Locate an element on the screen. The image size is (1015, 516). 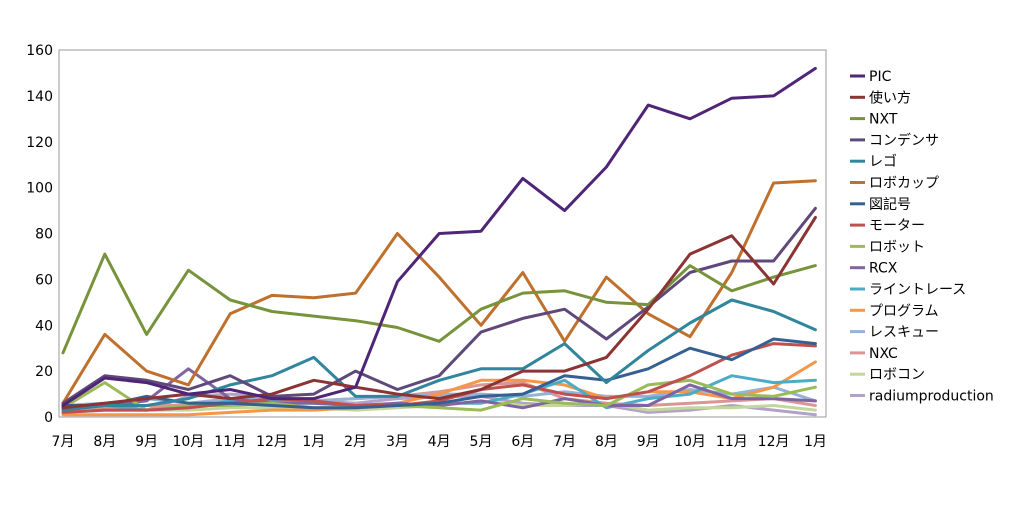
x-tick-label: 5月 is located at coordinates (481, 442).